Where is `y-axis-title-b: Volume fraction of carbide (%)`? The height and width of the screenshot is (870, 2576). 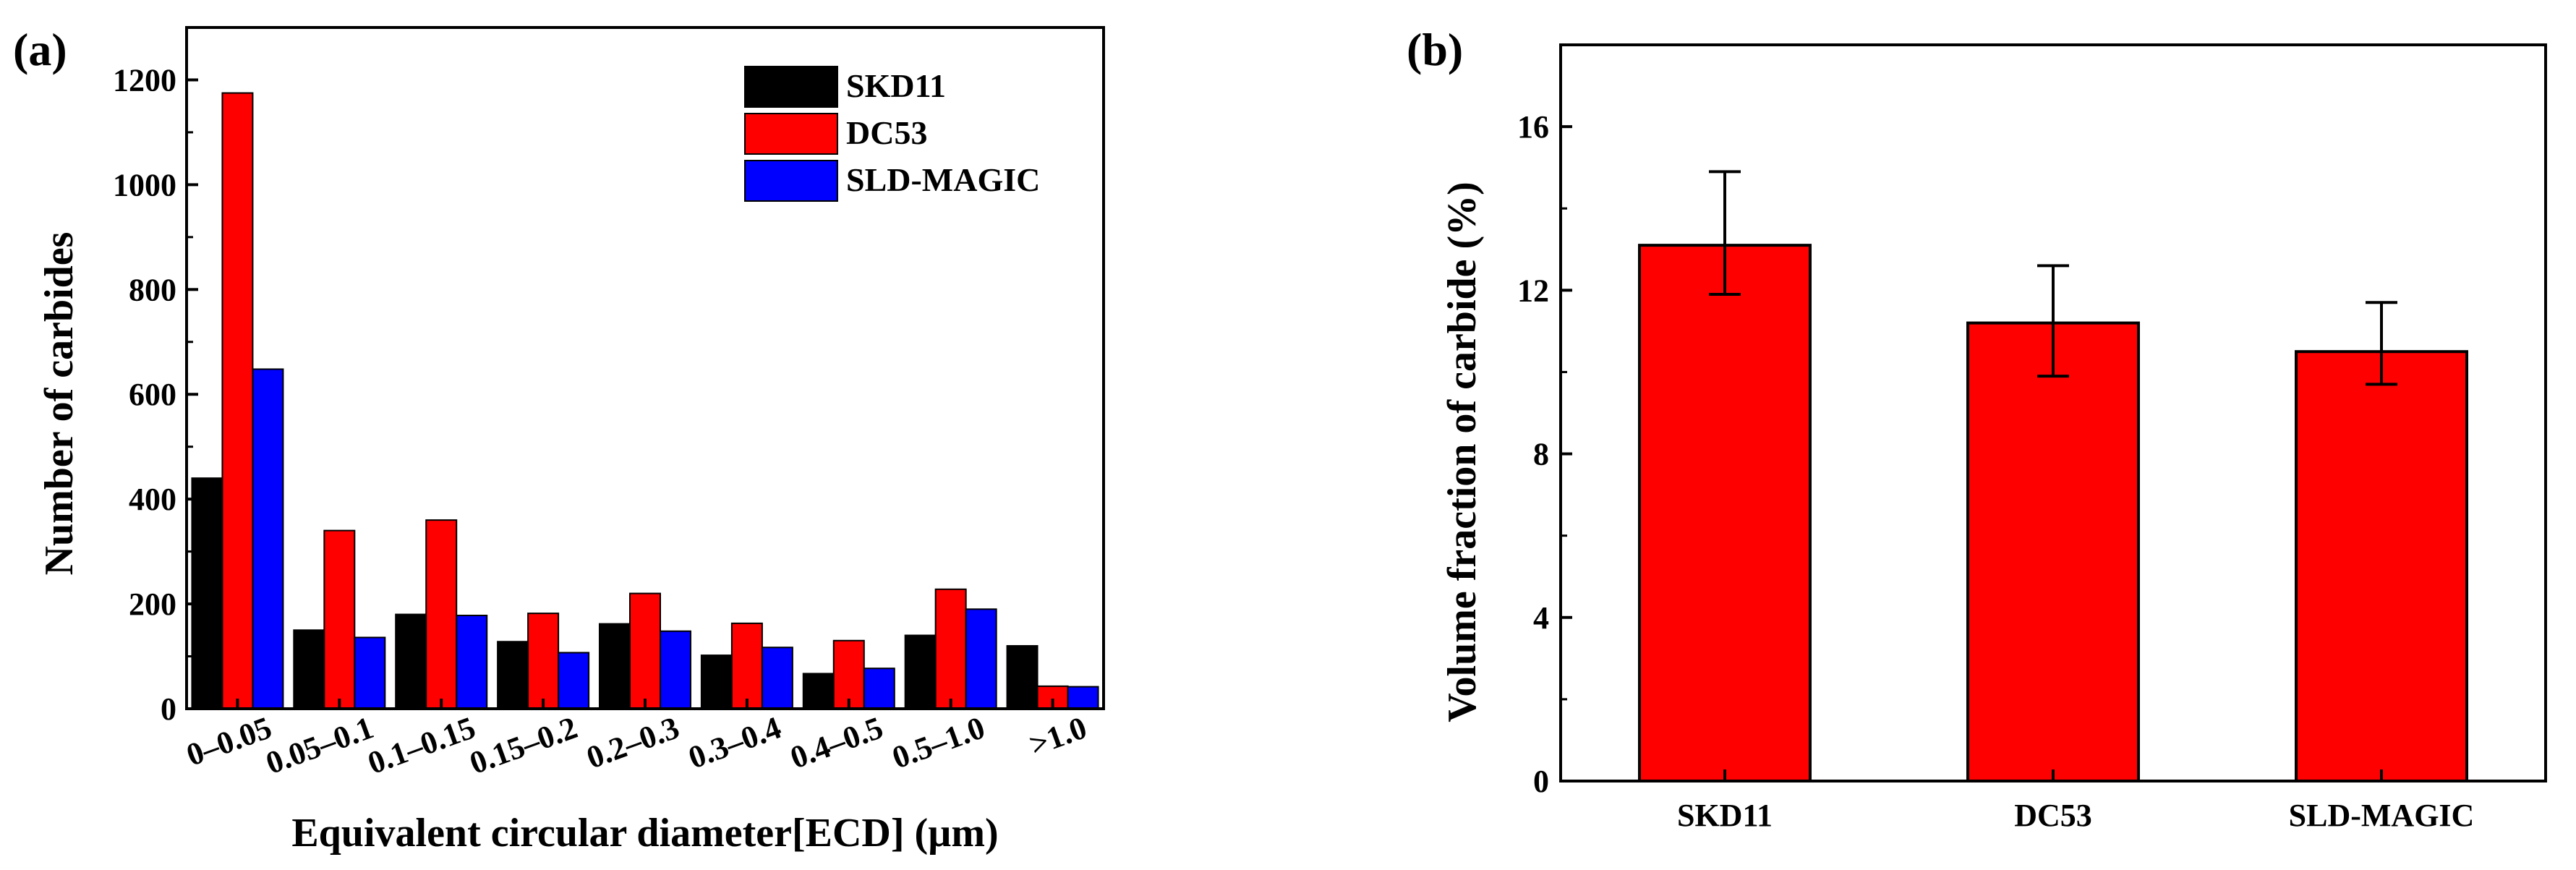 y-axis-title-b: Volume fraction of carbide (%) is located at coordinates (1462, 452).